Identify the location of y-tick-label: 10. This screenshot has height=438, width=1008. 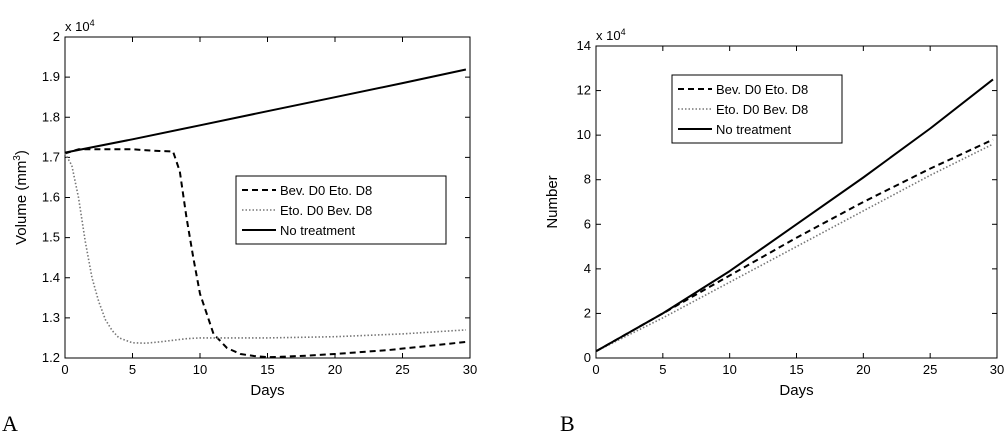
(584, 134).